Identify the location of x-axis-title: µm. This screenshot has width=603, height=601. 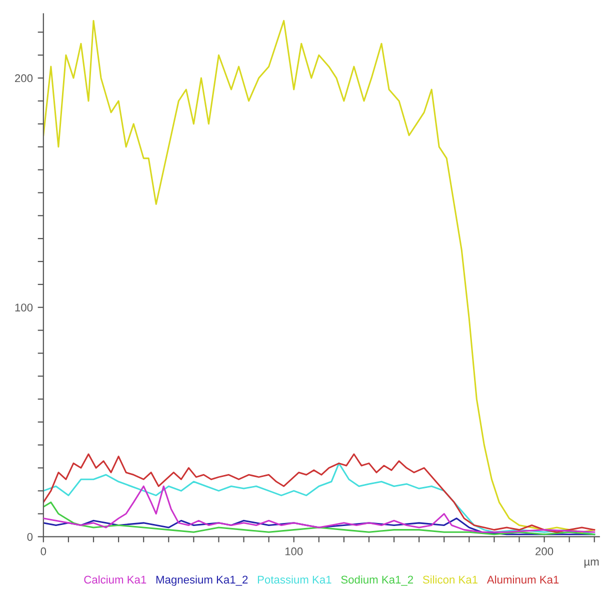
(591, 564).